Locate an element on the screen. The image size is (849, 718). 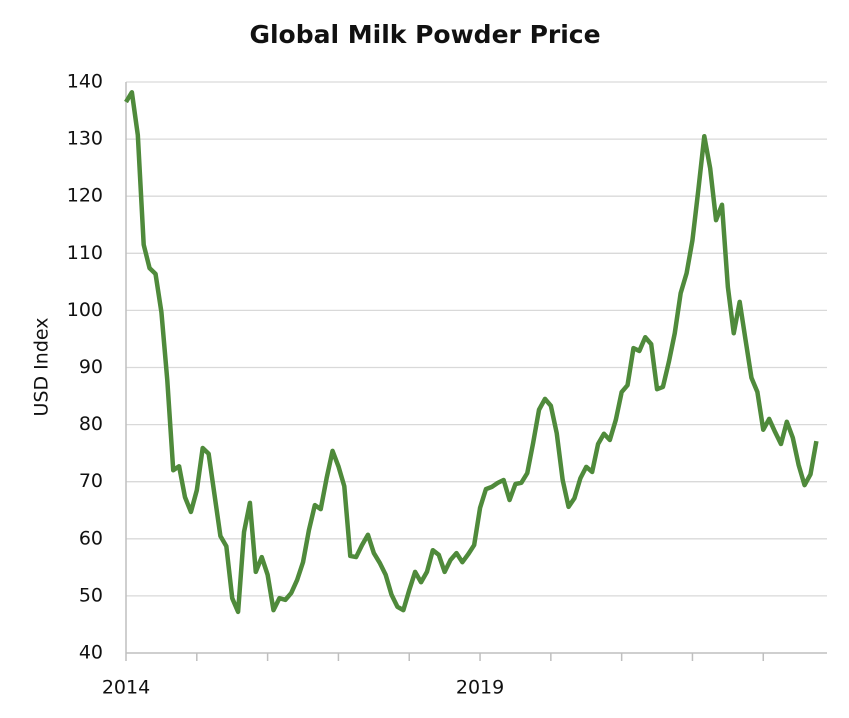
y-tick-label: 140 is located at coordinates (85, 82).